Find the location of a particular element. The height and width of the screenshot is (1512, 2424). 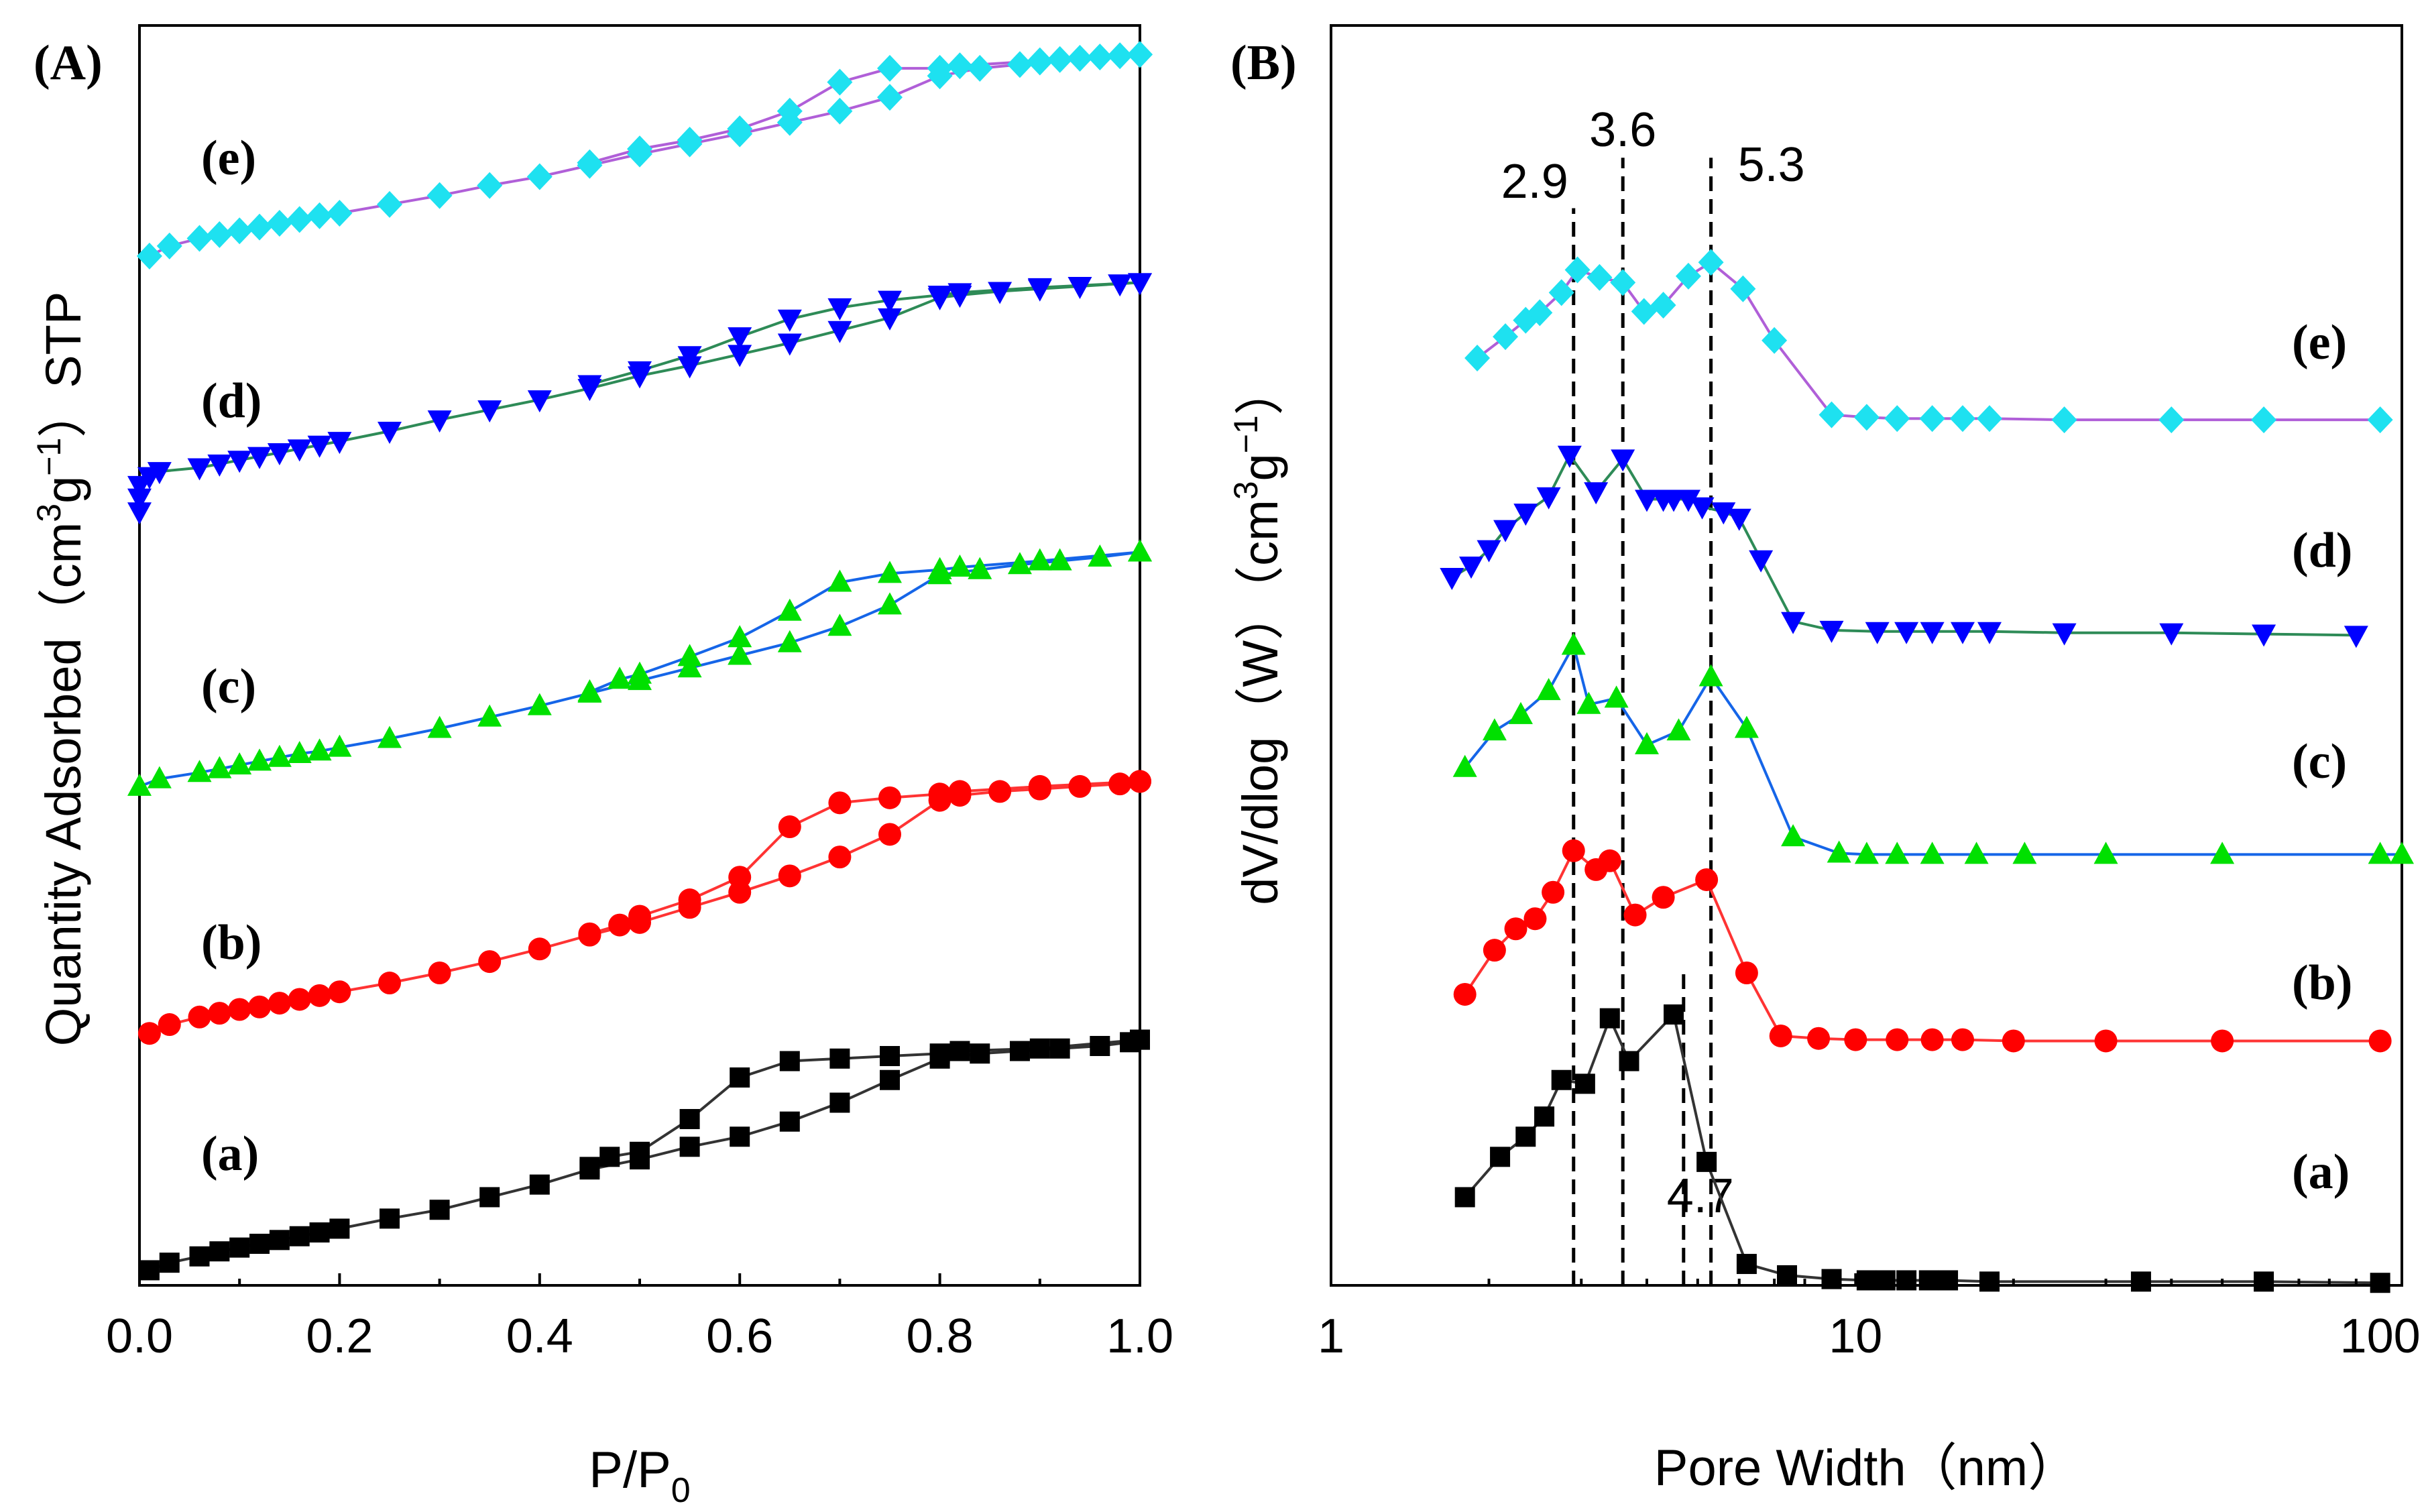

reference-label: 5.3 is located at coordinates (1771, 165).